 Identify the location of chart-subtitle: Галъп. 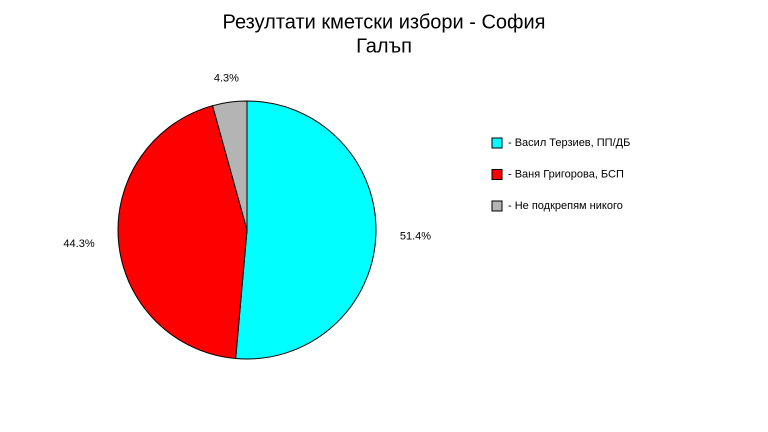
(384, 46).